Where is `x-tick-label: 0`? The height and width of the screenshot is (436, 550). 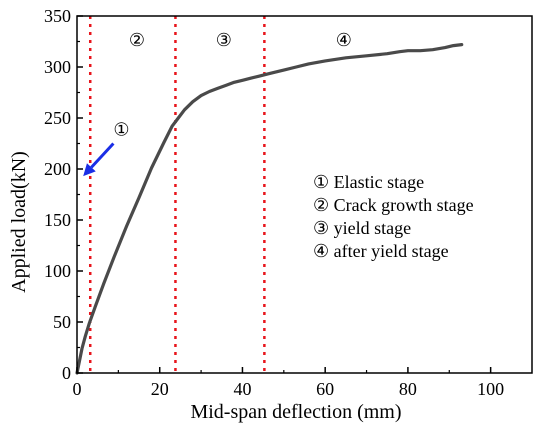 x-tick-label: 0 is located at coordinates (77, 389).